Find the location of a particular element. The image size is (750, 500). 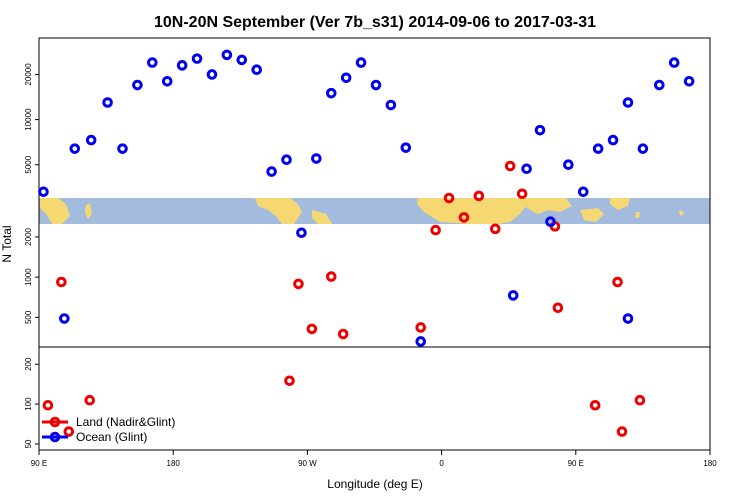

legend-ocean-label: Ocean (Glint) is located at coordinates (111, 437).